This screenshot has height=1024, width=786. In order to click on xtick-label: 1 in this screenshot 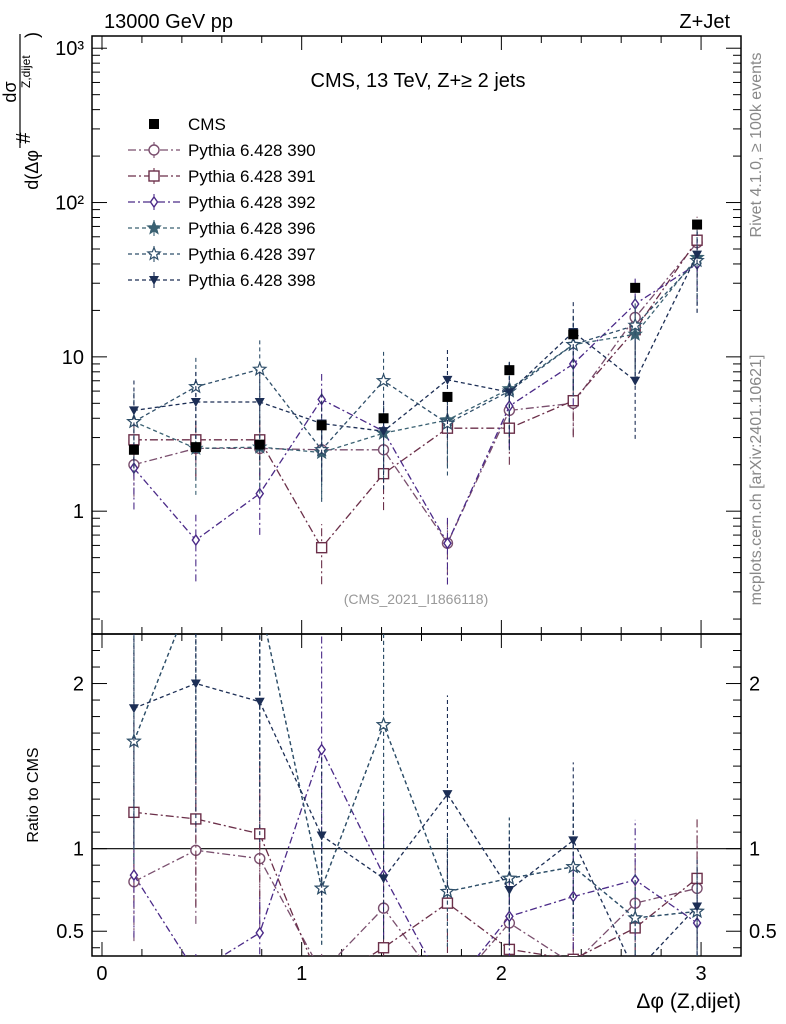, I will do `click(301, 974)`.